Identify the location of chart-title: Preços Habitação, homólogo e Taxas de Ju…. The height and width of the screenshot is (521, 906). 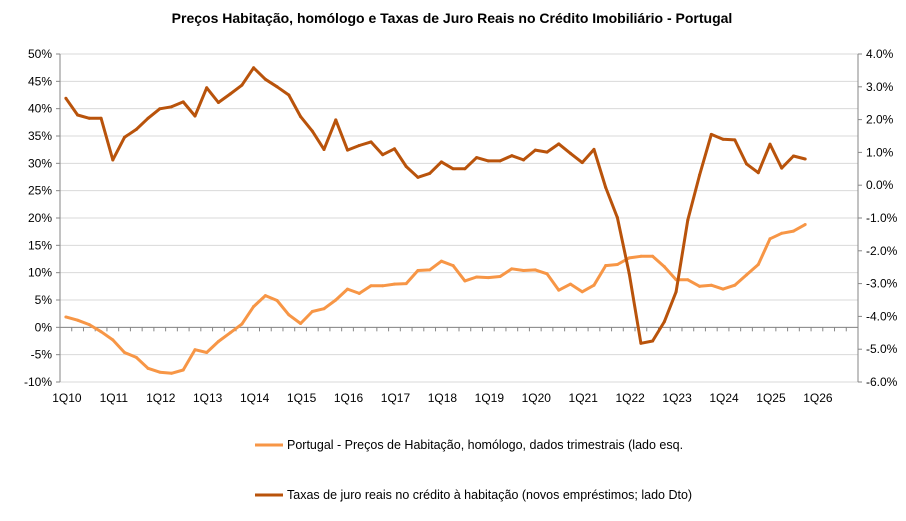
(452, 18).